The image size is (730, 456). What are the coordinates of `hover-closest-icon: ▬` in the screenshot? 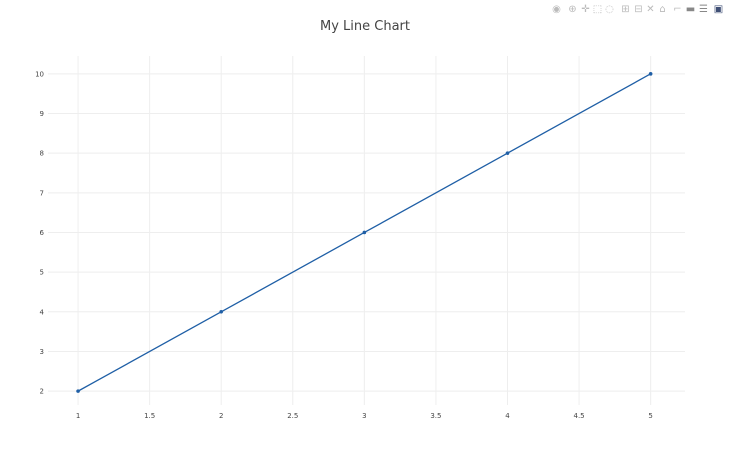 It's located at (690, 9).